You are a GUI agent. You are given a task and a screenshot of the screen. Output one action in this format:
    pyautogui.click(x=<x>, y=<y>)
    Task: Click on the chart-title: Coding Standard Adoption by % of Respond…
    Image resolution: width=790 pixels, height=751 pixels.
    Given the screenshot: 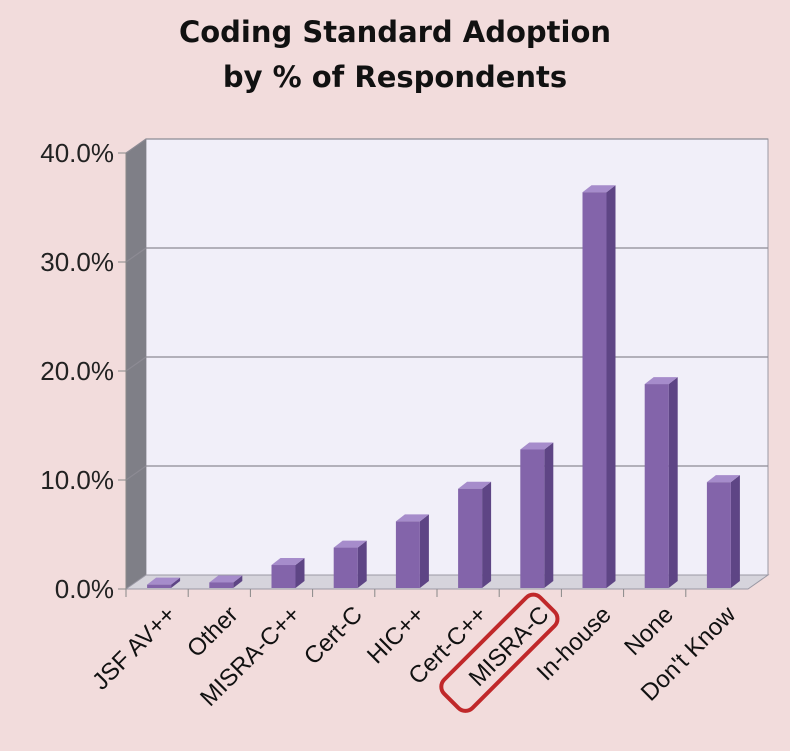 What is the action you would take?
    pyautogui.click(x=395, y=54)
    